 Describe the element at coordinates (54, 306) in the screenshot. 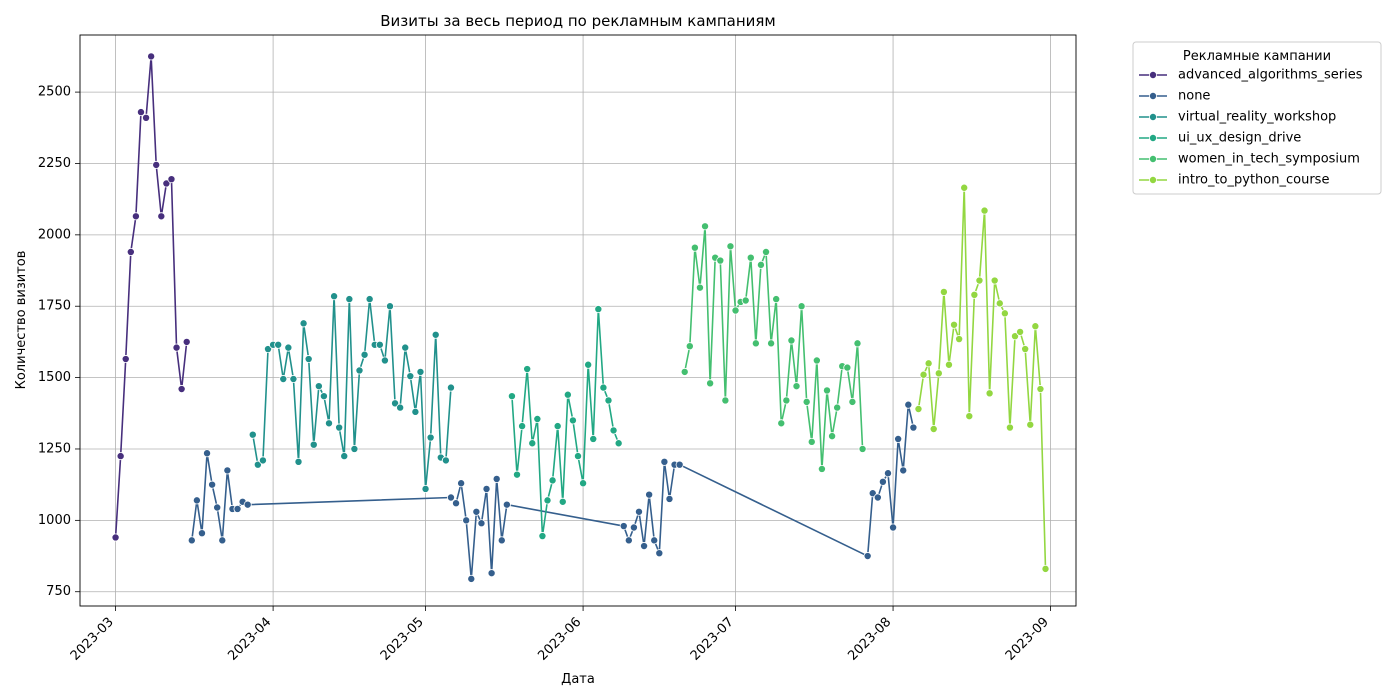

I see `y-tick-label: 1750` at that location.